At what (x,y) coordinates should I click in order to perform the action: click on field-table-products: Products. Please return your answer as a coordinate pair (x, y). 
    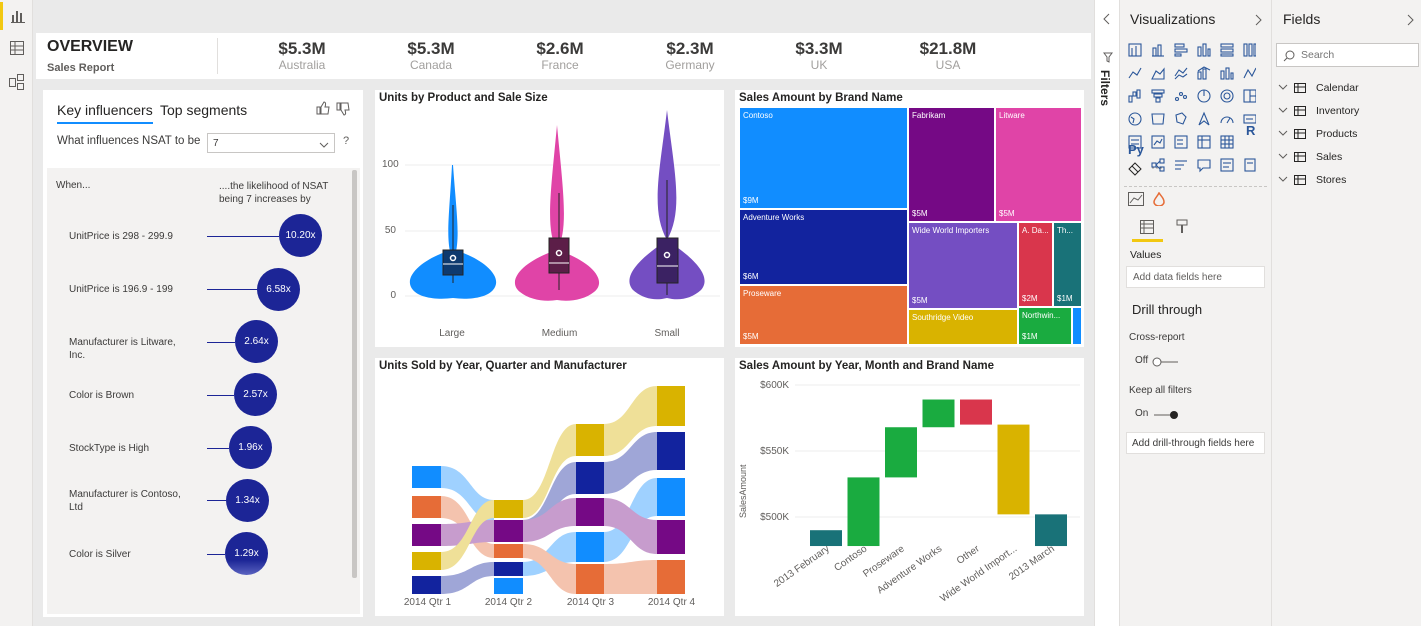
    Looking at the image, I should click on (1317, 134).